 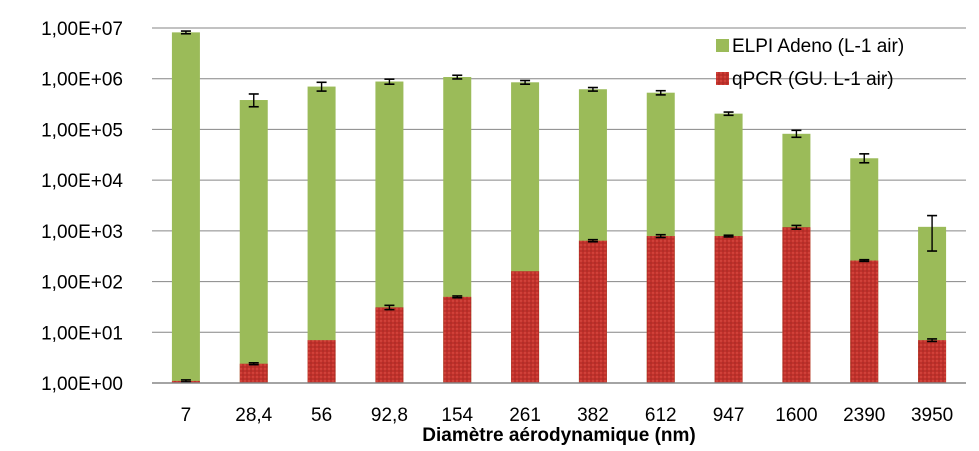 I want to click on y-tick-label: 1,00E+05, so click(x=82, y=130).